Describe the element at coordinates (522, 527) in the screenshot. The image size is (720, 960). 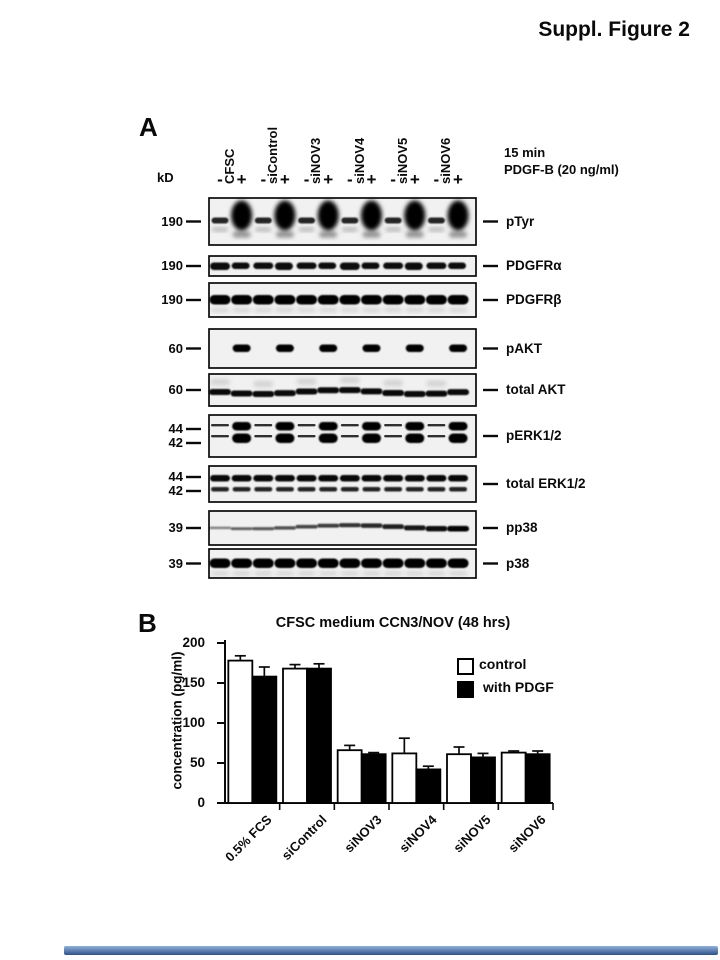
I see `blot-row-label: pp38` at that location.